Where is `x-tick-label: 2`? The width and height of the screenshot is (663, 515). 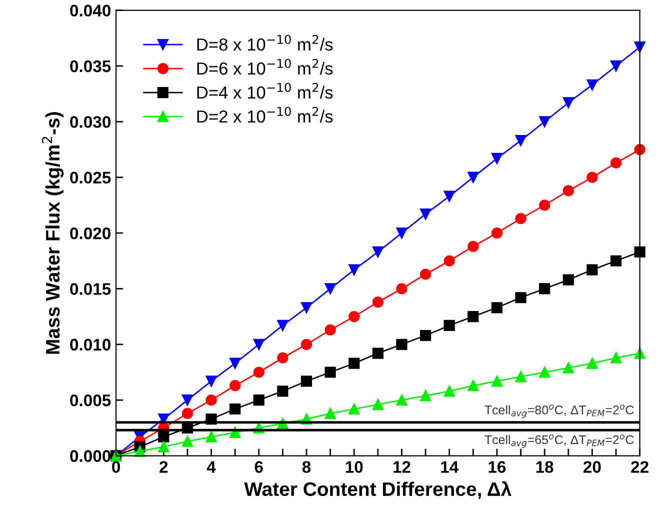 x-tick-label: 2 is located at coordinates (164, 467).